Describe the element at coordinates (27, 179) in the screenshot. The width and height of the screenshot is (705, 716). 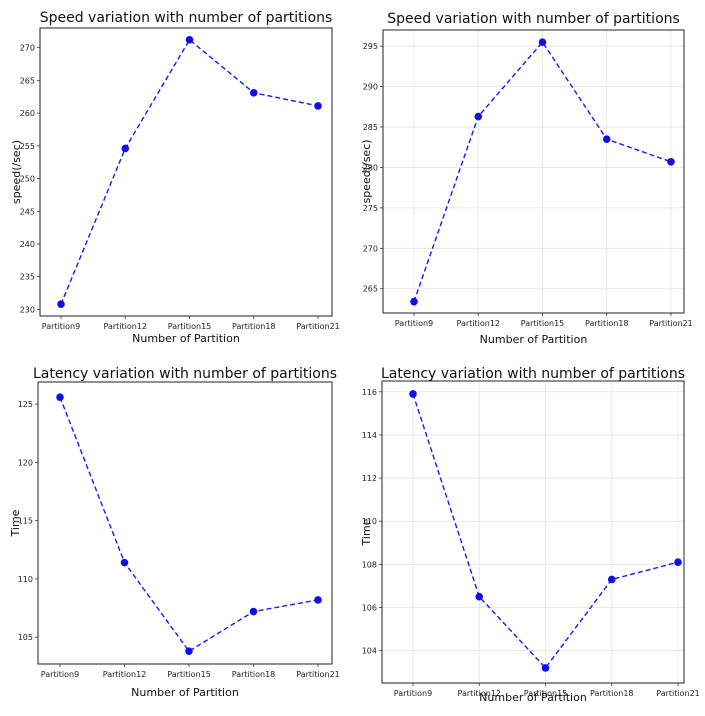
I see `y-tick-label: 250` at that location.